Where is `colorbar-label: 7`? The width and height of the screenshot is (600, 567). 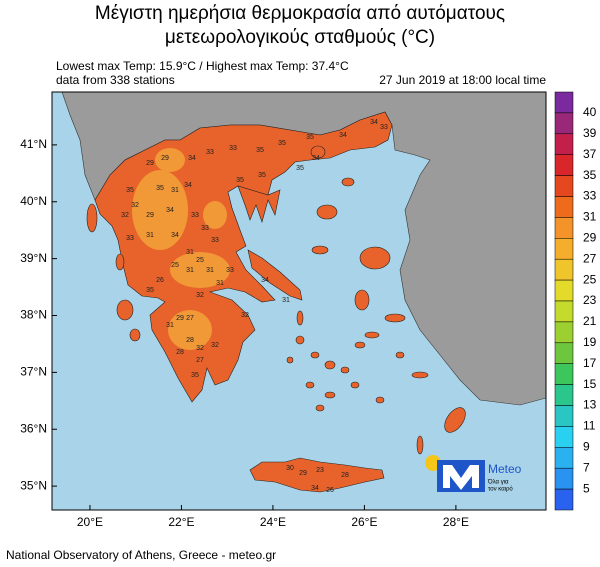 colorbar-label: 7 is located at coordinates (586, 467).